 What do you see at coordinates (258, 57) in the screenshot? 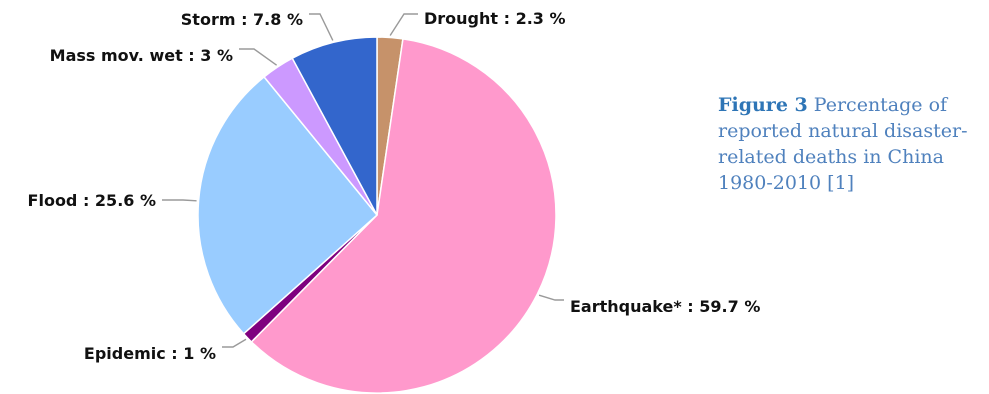
I see `leader-line-mass-mov-wet` at bounding box center [258, 57].